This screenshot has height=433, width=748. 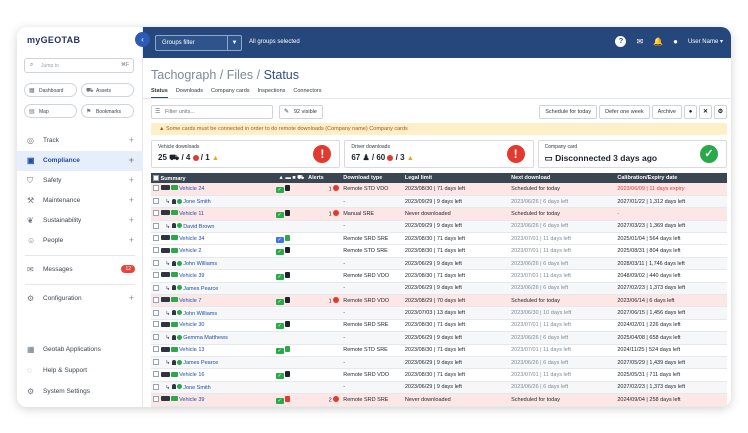 What do you see at coordinates (80, 141) in the screenshot?
I see `nav-track: ◎ Track +` at bounding box center [80, 141].